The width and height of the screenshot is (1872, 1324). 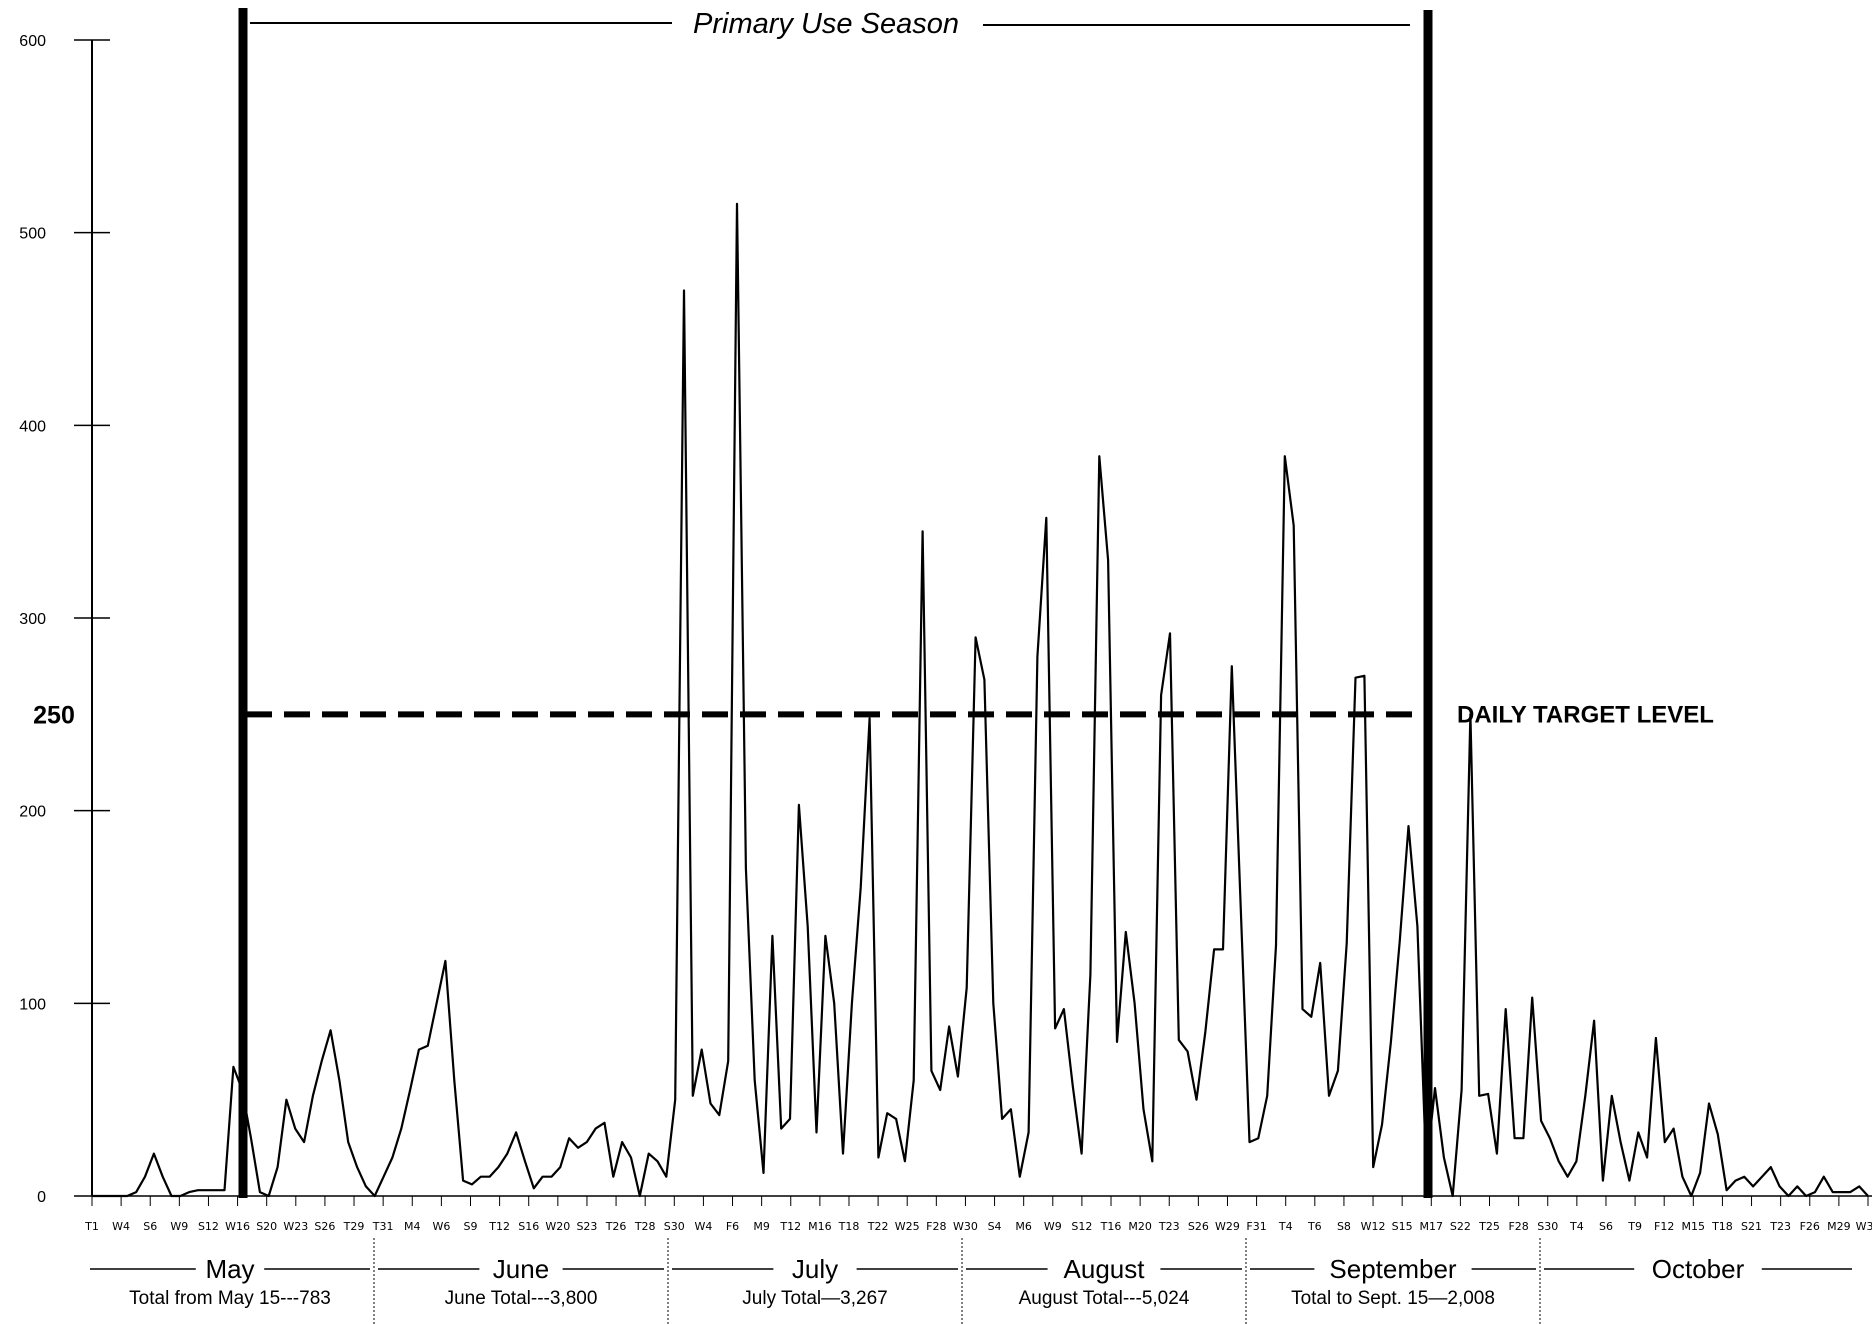 I want to click on y-tick-label: 500, so click(x=32, y=234).